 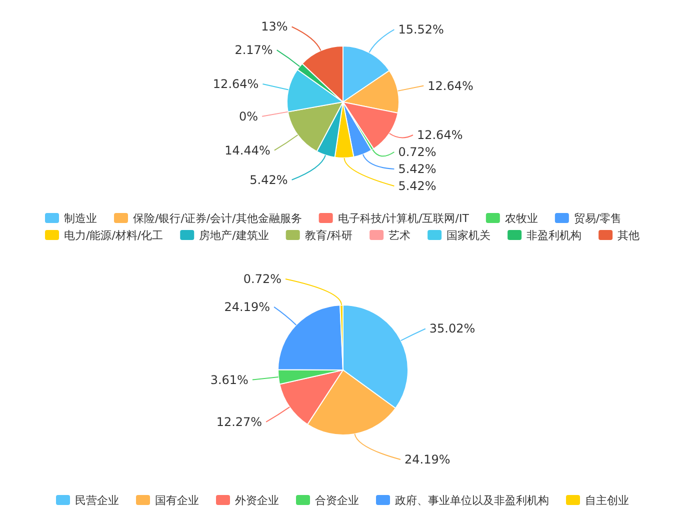 I want to click on legend-label: 非盈利机构, so click(x=554, y=235).